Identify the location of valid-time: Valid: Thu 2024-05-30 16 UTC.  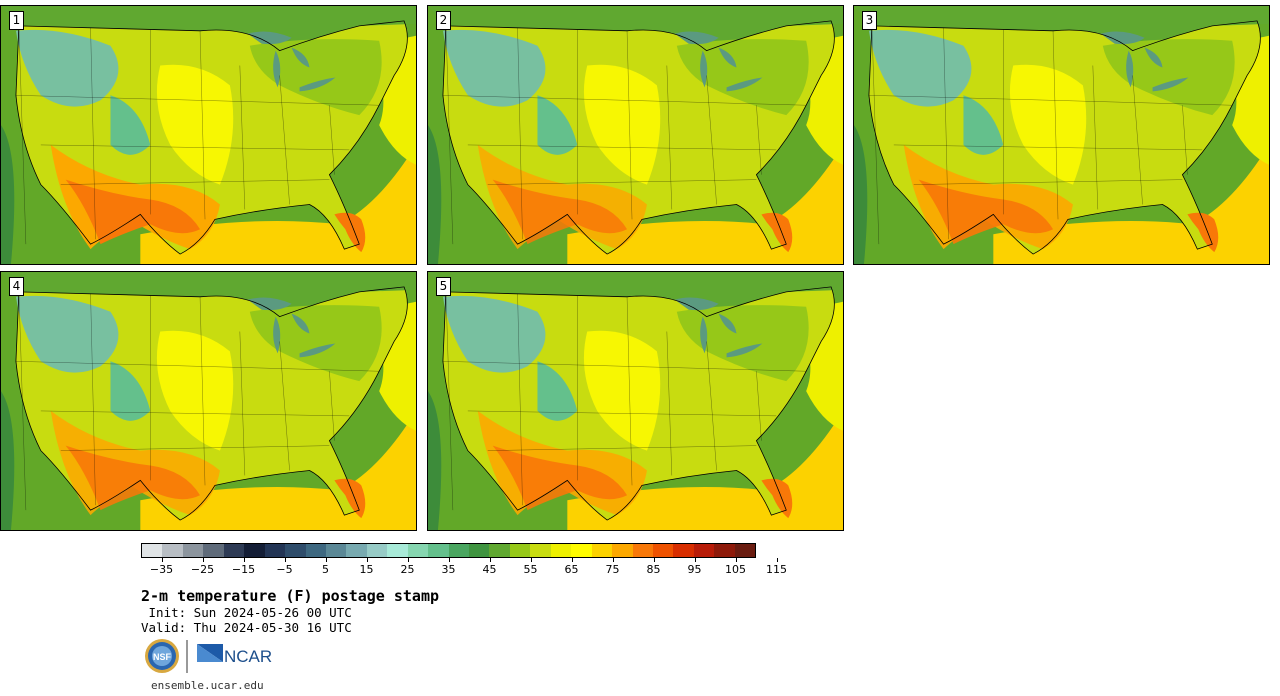
(246, 627).